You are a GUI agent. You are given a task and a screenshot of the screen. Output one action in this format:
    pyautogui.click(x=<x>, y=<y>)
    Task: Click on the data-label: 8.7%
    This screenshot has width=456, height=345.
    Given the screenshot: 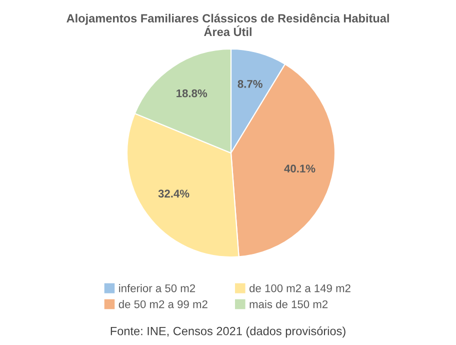 What is the action you would take?
    pyautogui.click(x=250, y=84)
    